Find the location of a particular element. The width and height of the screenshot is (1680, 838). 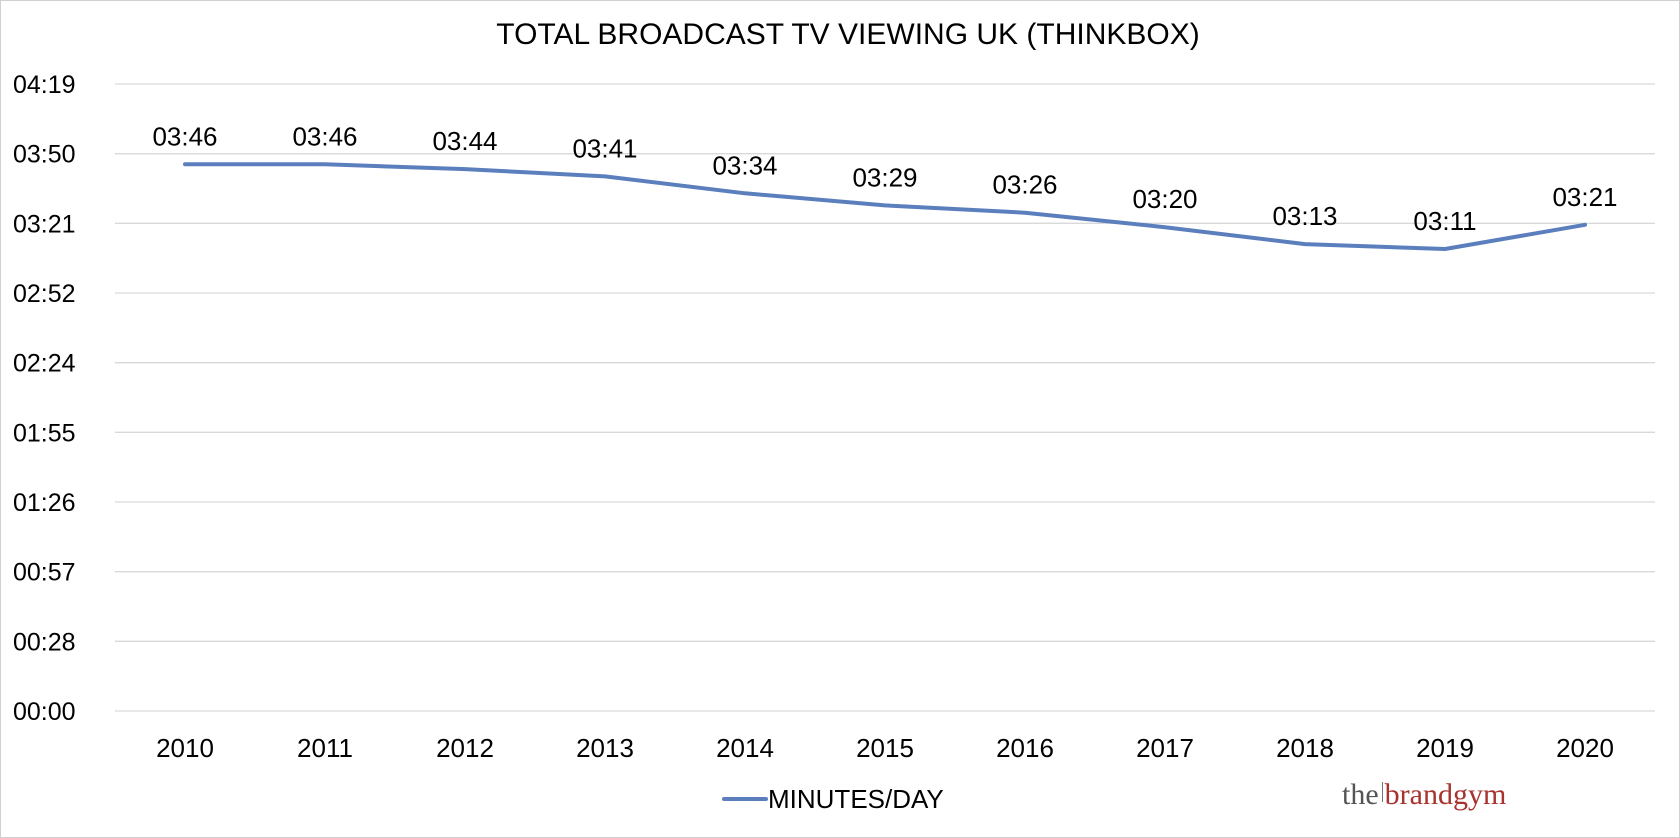

data-label: 03:41 is located at coordinates (604, 148).